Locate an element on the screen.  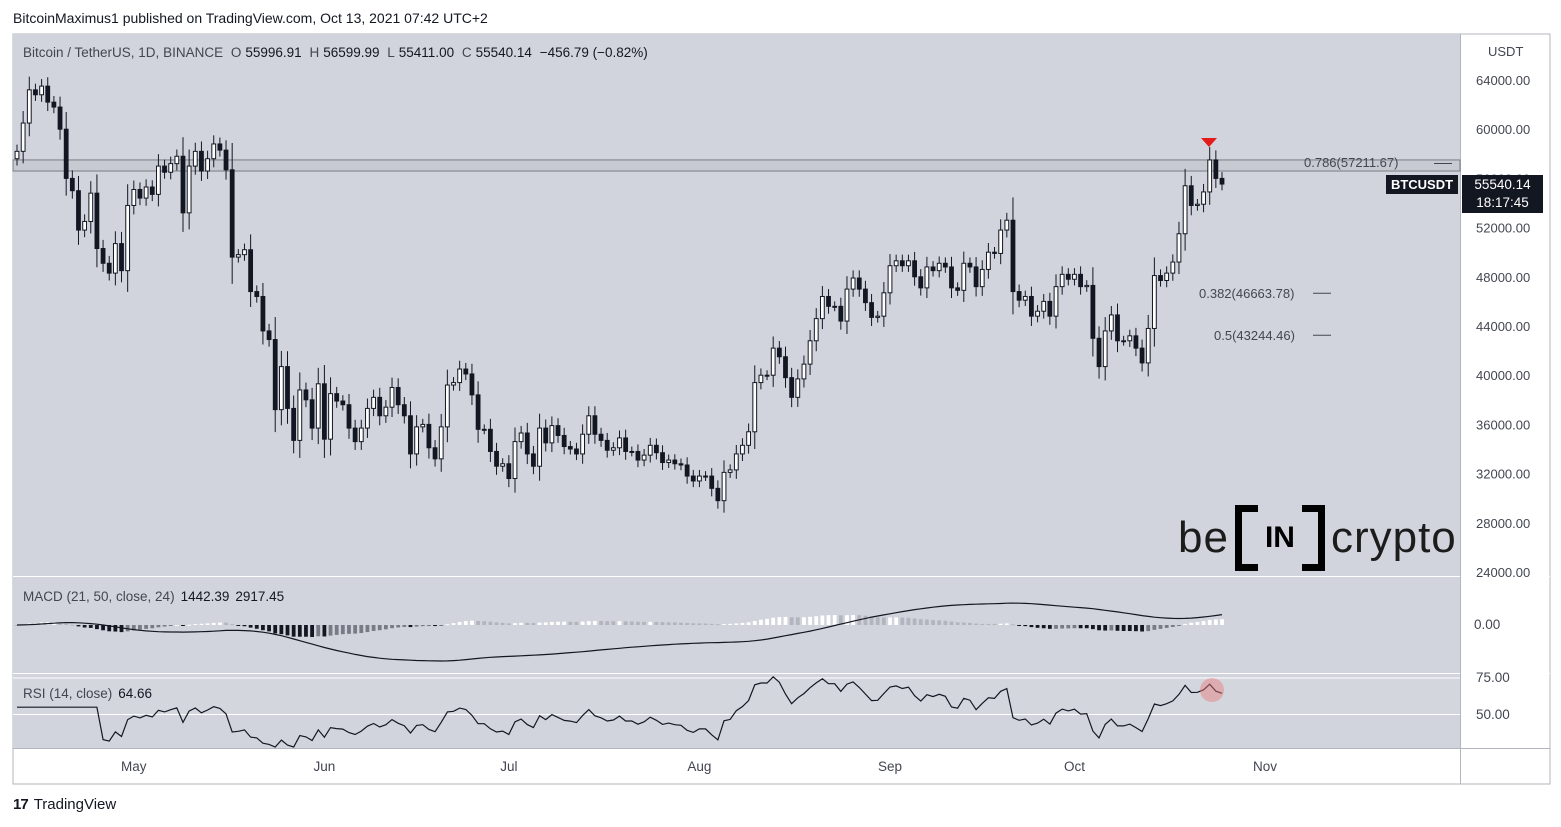
macd-title: MACD (21, 50, close, 24) is located at coordinates (99, 596).